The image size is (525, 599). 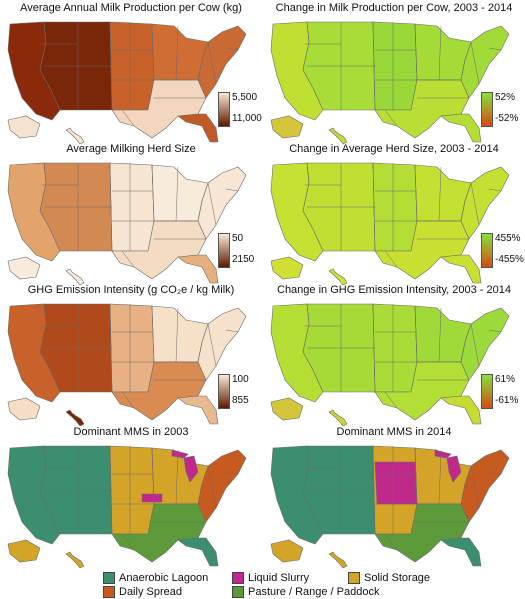 What do you see at coordinates (508, 238) in the screenshot?
I see `scale-top-label: 455%` at bounding box center [508, 238].